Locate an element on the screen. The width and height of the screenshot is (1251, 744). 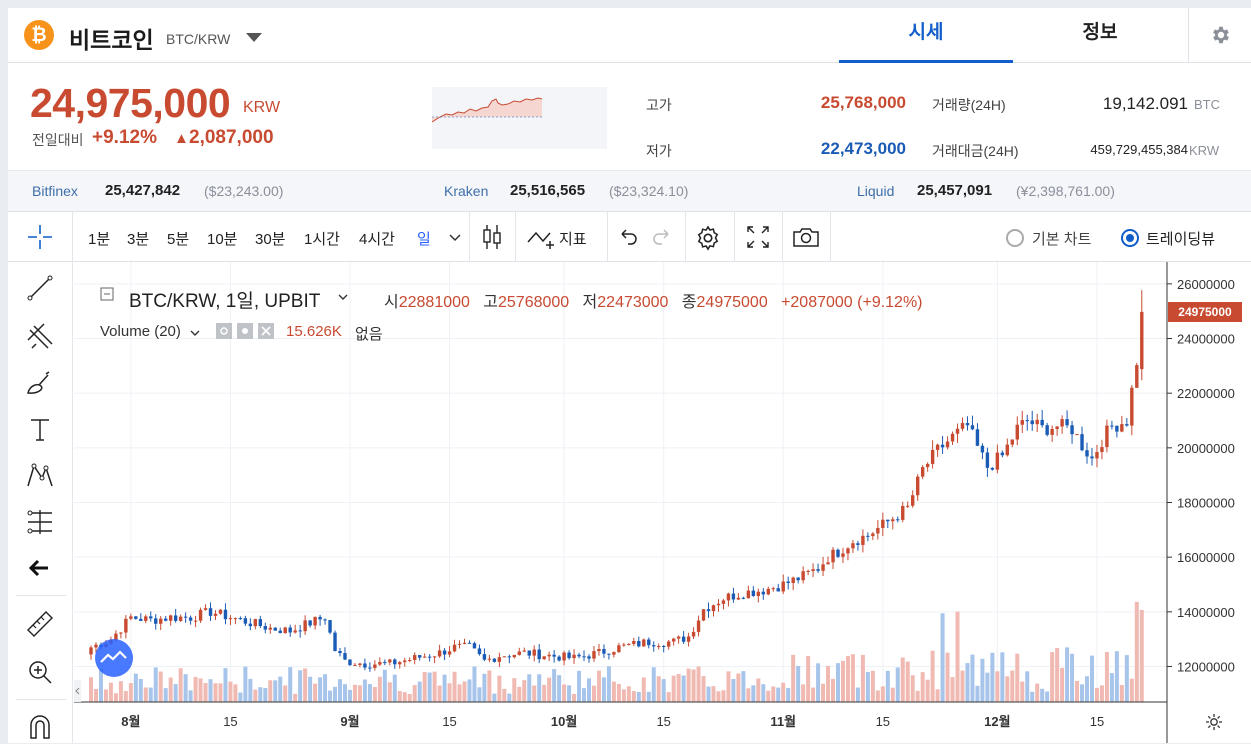
back-arrow-icon is located at coordinates (40, 568).